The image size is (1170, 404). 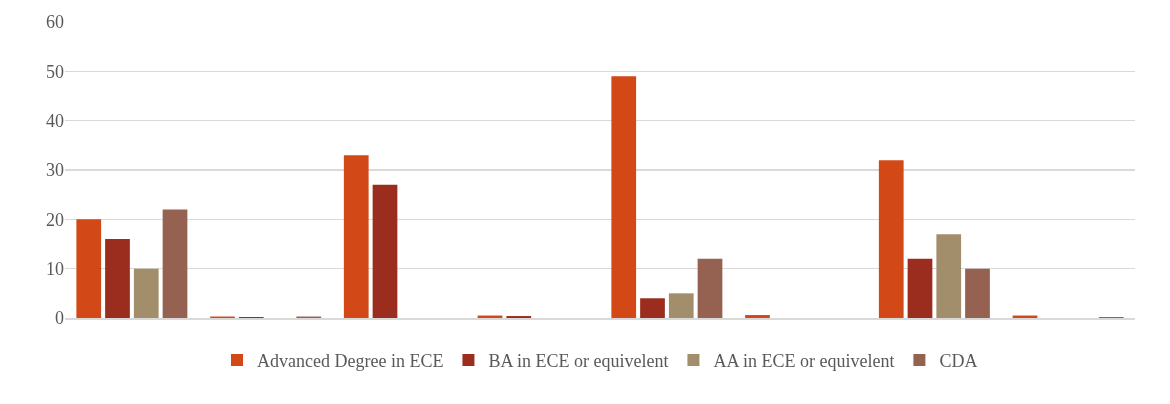 I want to click on y-tick-label: 20, so click(x=55, y=219).